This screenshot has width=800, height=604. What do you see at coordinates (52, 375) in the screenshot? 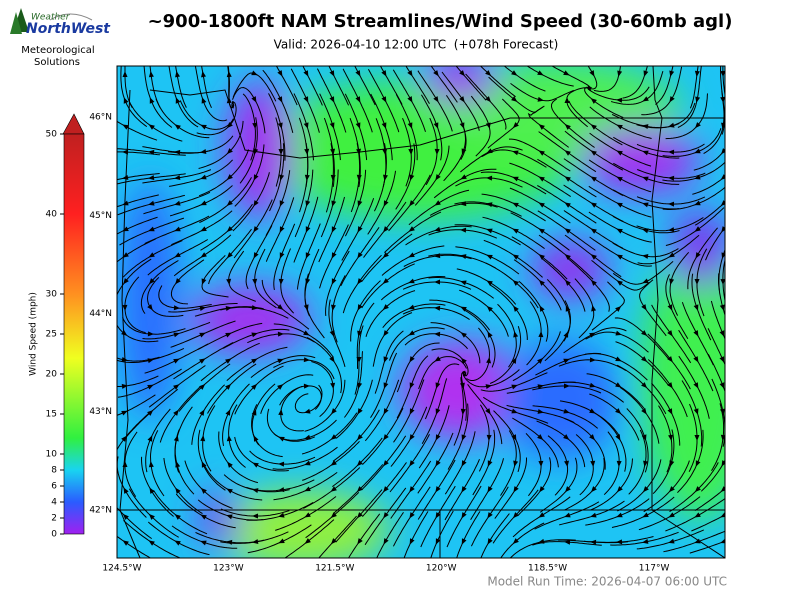
I see `colorbar-tick-label: 20` at bounding box center [52, 375].